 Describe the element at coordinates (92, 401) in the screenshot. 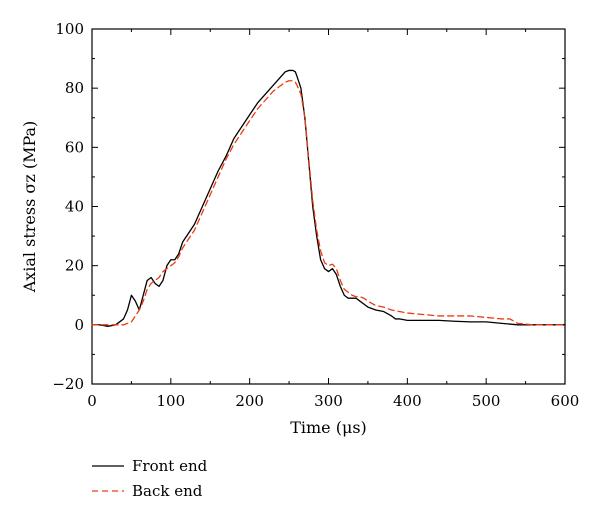

I see `x-tick-label: 0` at that location.